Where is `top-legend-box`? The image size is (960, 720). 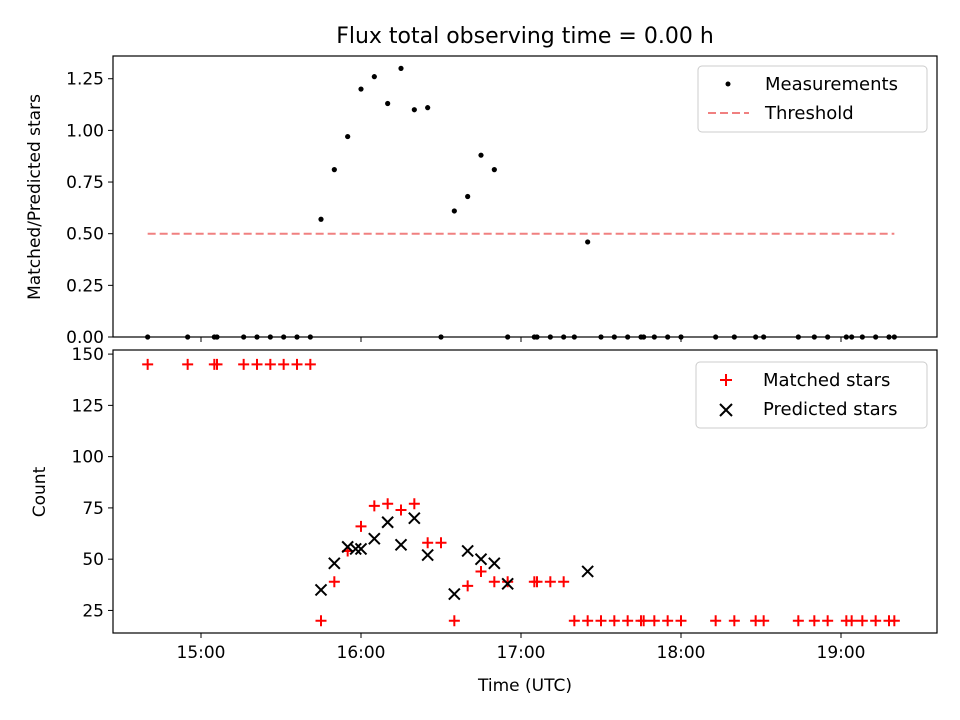
top-legend-box is located at coordinates (812, 99).